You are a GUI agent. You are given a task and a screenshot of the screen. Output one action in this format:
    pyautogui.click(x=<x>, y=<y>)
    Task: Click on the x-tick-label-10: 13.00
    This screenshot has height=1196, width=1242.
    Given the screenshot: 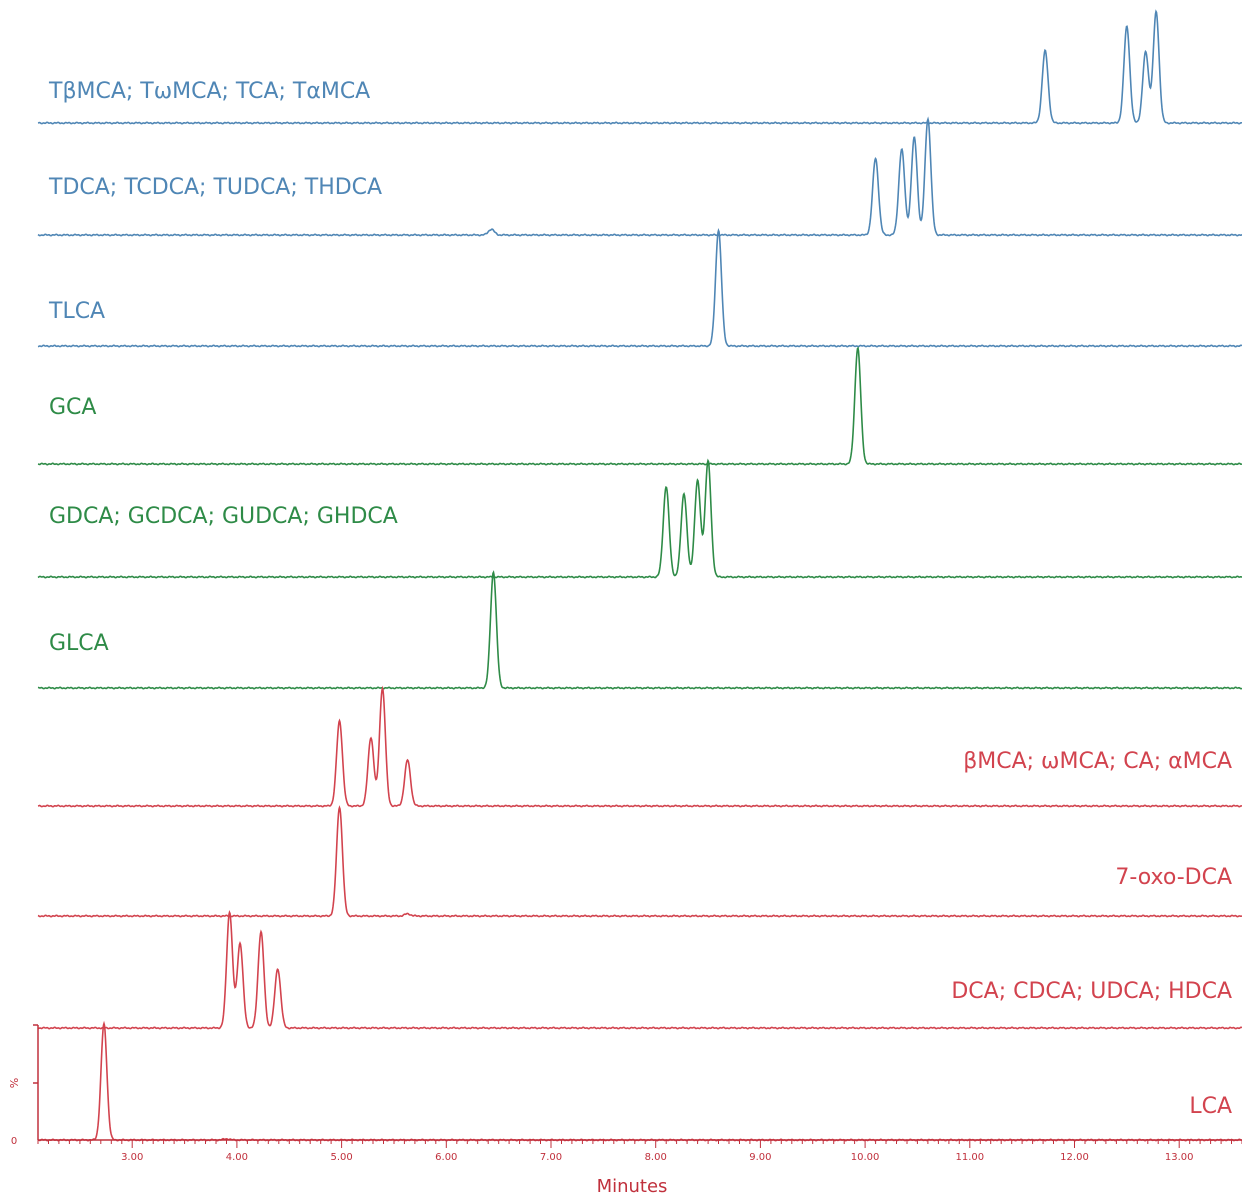 What is the action you would take?
    pyautogui.click(x=1179, y=1157)
    